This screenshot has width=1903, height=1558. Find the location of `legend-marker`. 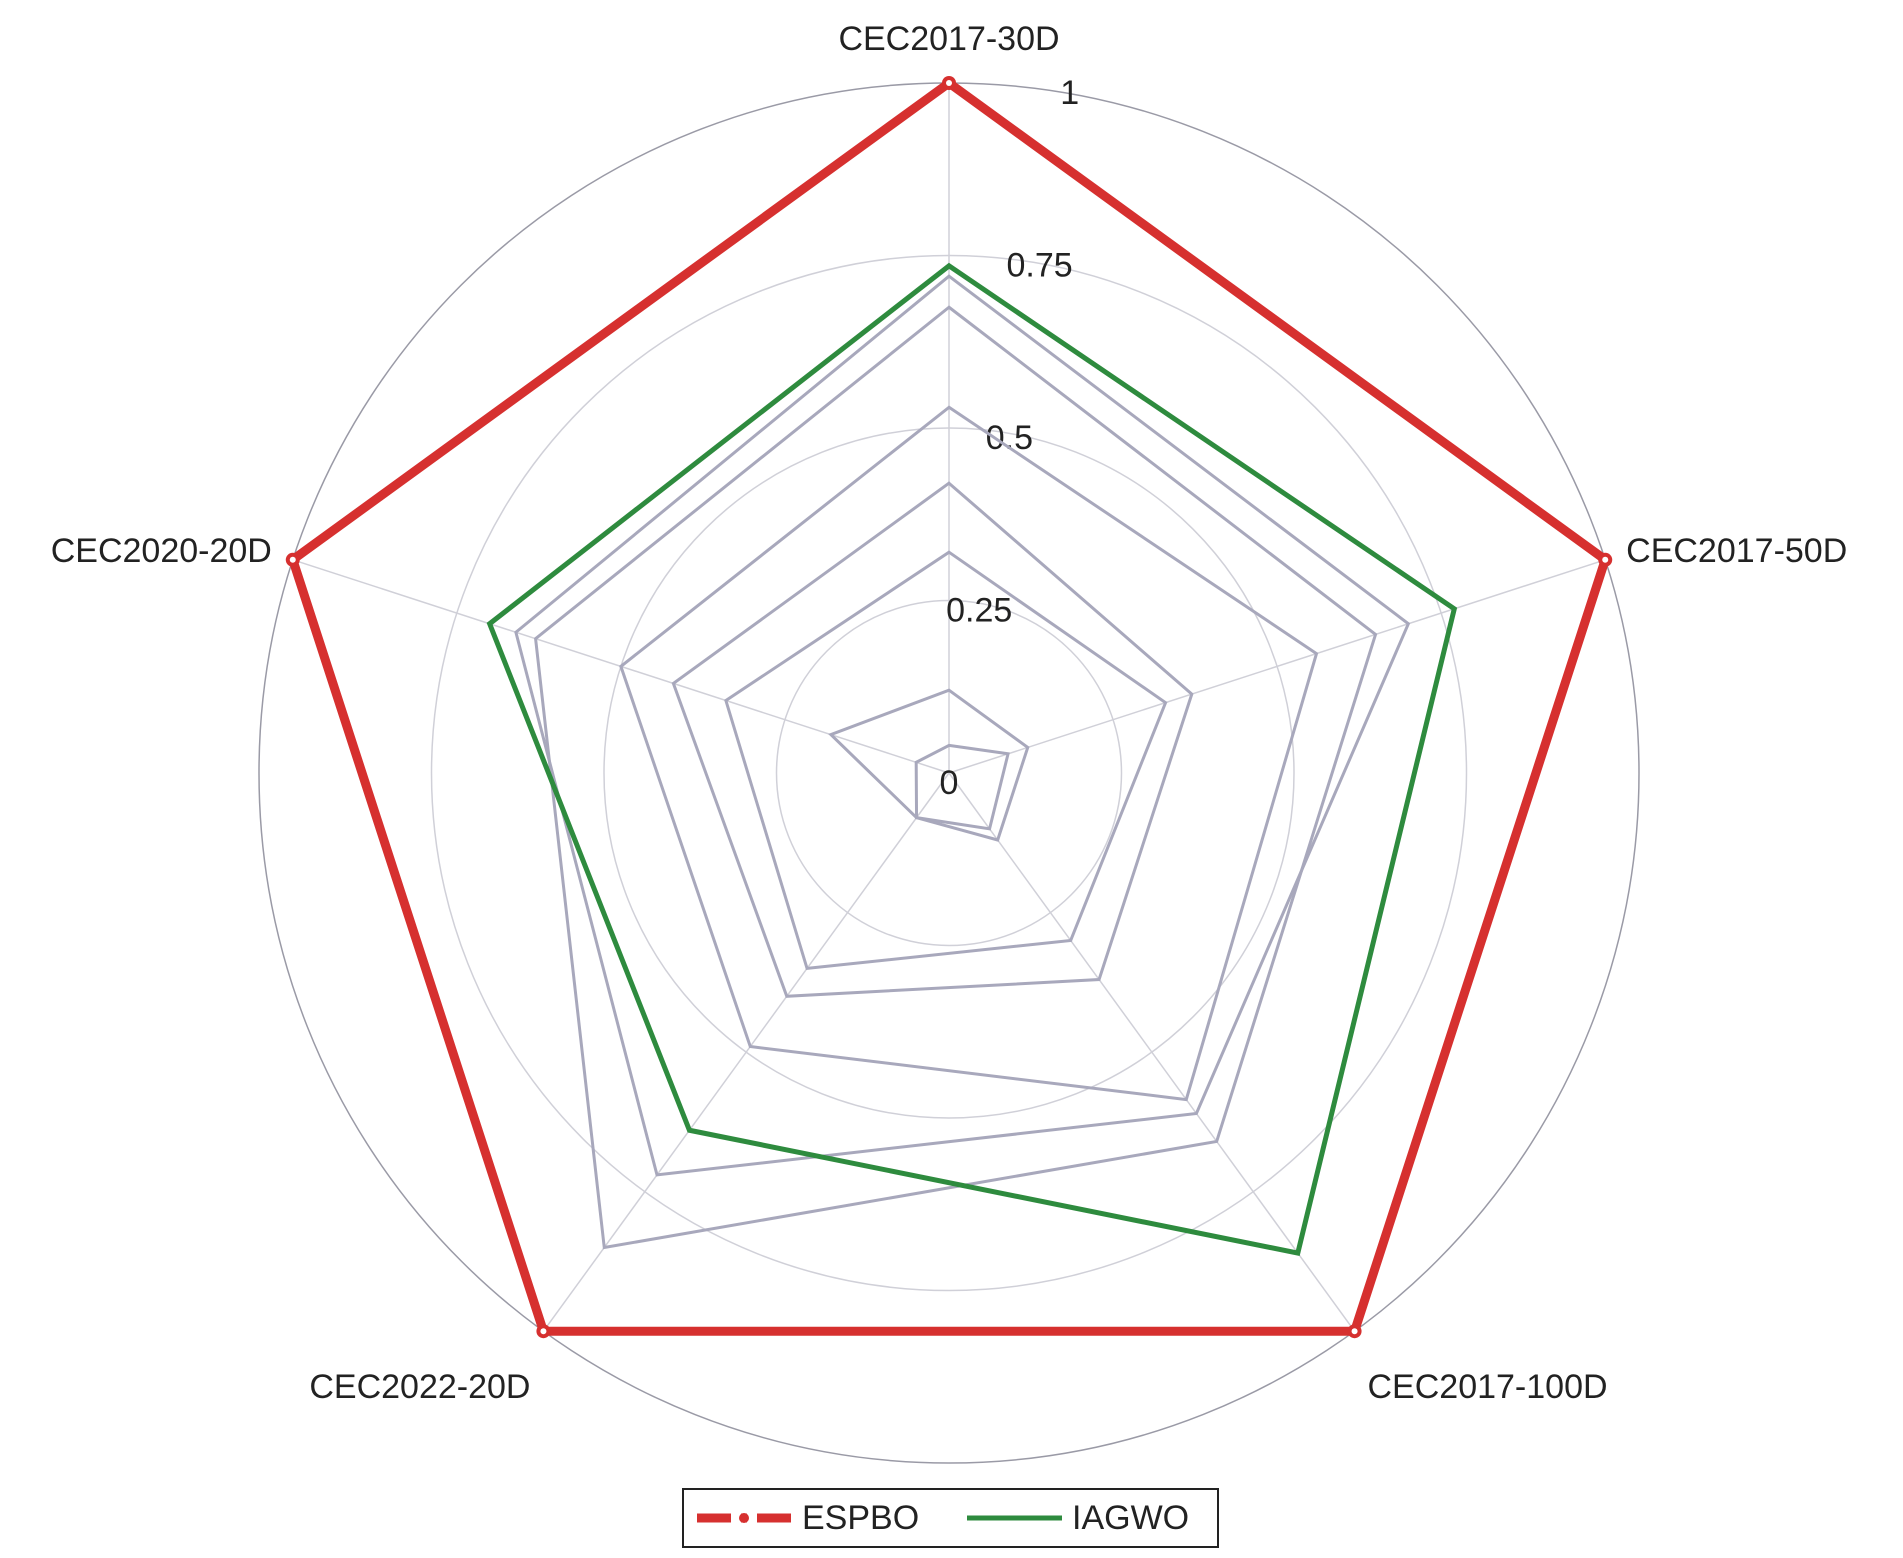

legend-marker is located at coordinates (744, 1518).